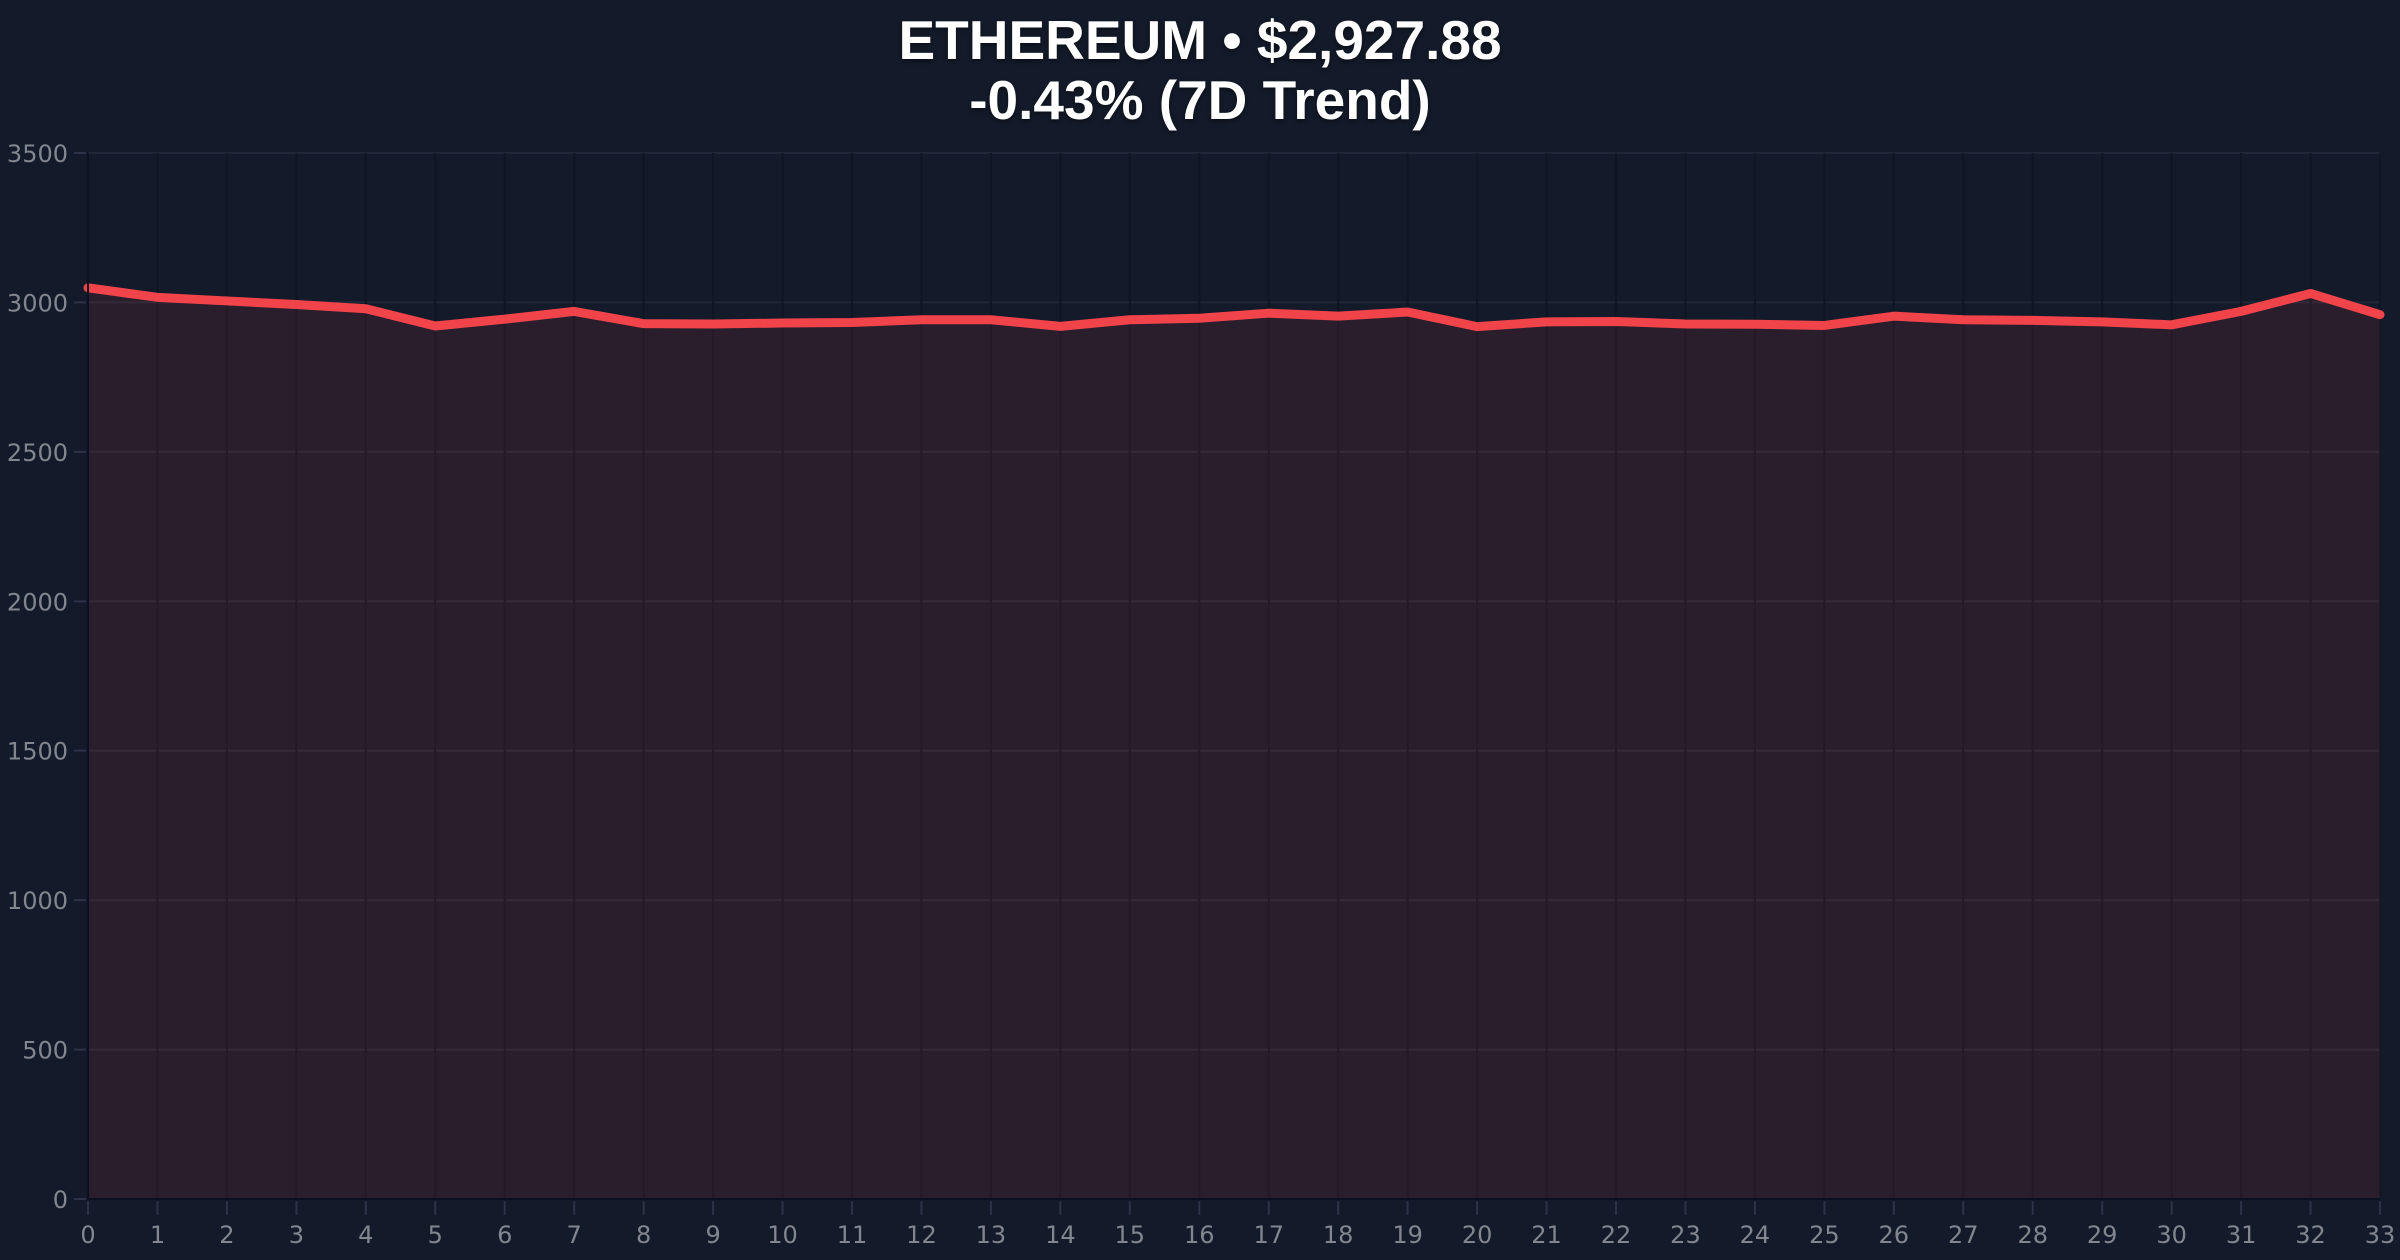 Image resolution: width=2400 pixels, height=1260 pixels. Describe the element at coordinates (2032, 1235) in the screenshot. I see `x-tick-label: 28` at that location.